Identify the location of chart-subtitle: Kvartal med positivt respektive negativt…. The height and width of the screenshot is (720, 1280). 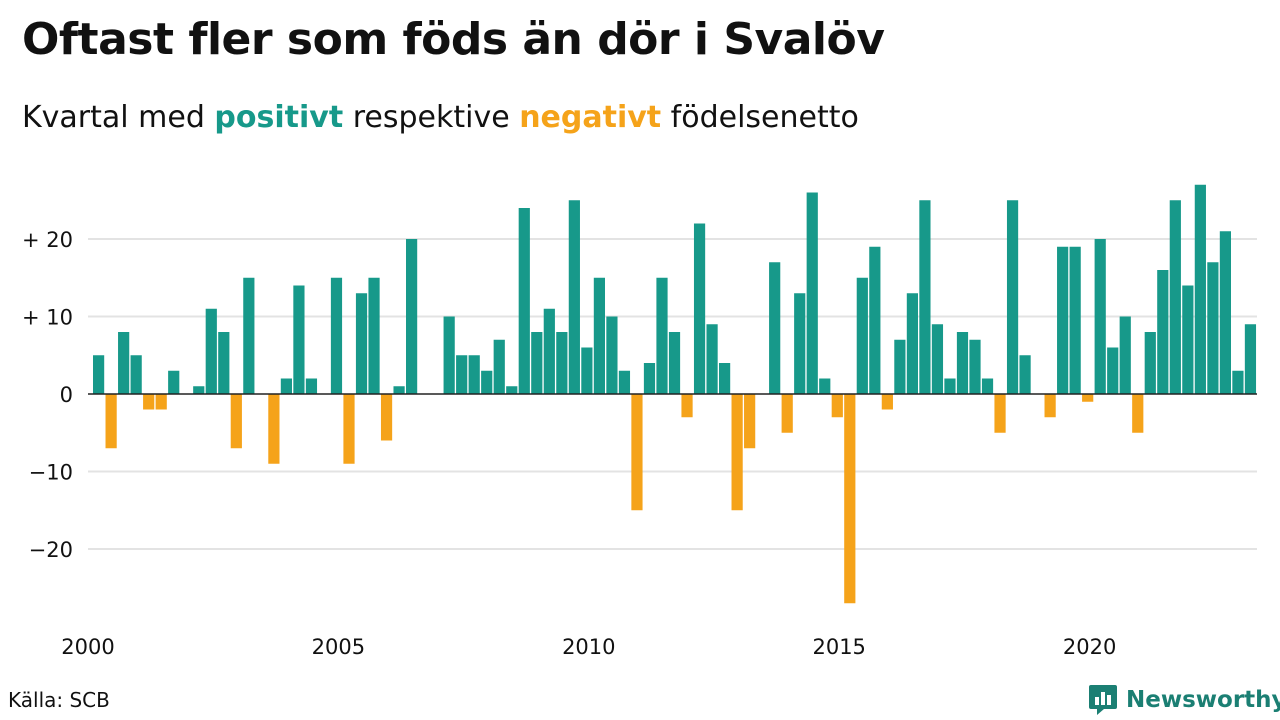
(440, 117).